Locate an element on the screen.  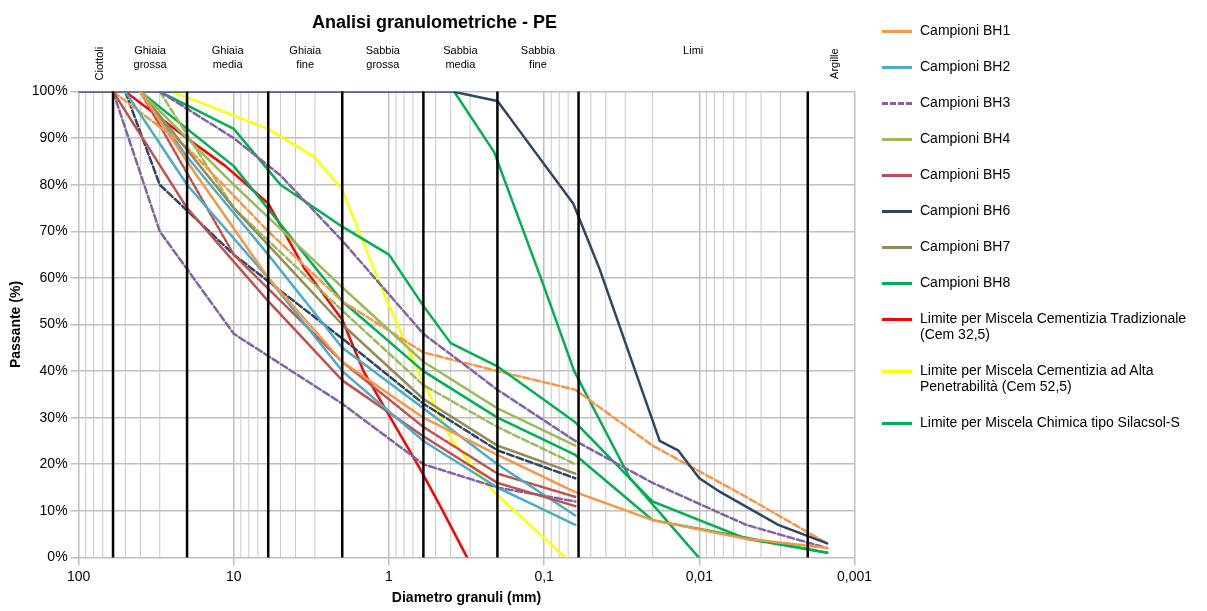
y-tick-label: 80% is located at coordinates (53, 183).